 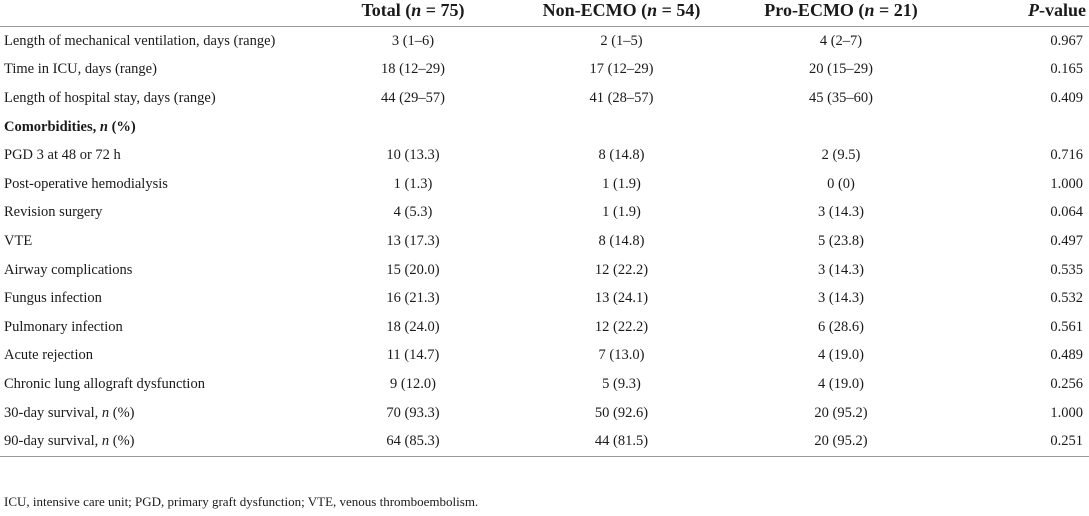 What do you see at coordinates (1066, 269) in the screenshot?
I see `cell-pvalue: 0.535` at bounding box center [1066, 269].